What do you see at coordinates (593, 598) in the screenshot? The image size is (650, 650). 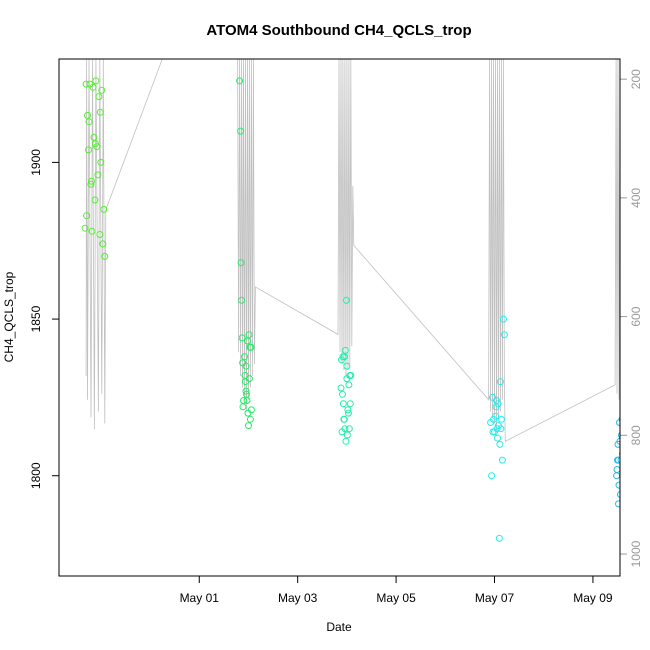 I see `x-tick-label: May 09` at bounding box center [593, 598].